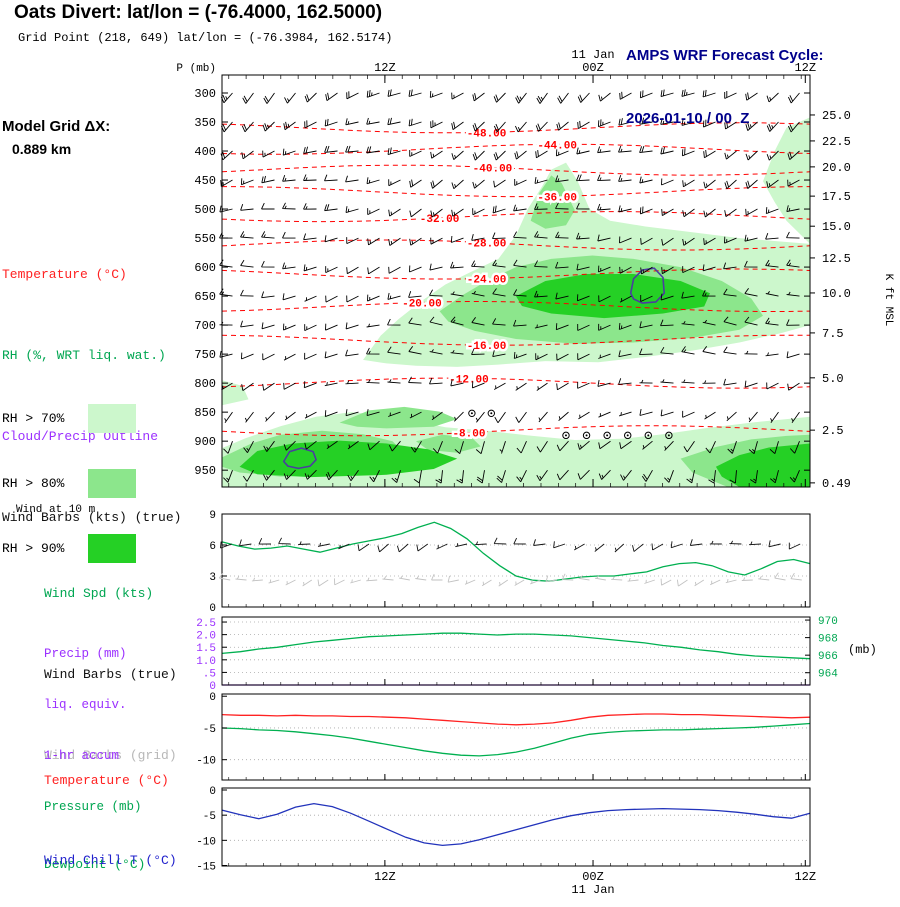 Image resolution: width=900 pixels, height=907 pixels. Describe the element at coordinates (205, 239) in the screenshot. I see `pressure-tick-label: 550` at that location.